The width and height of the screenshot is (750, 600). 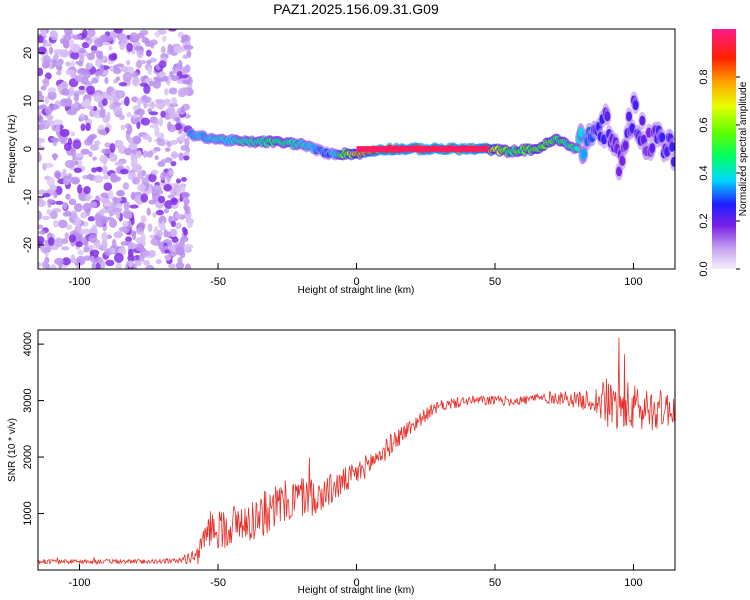 I want to click on colorbar-gradient, so click(x=724, y=149).